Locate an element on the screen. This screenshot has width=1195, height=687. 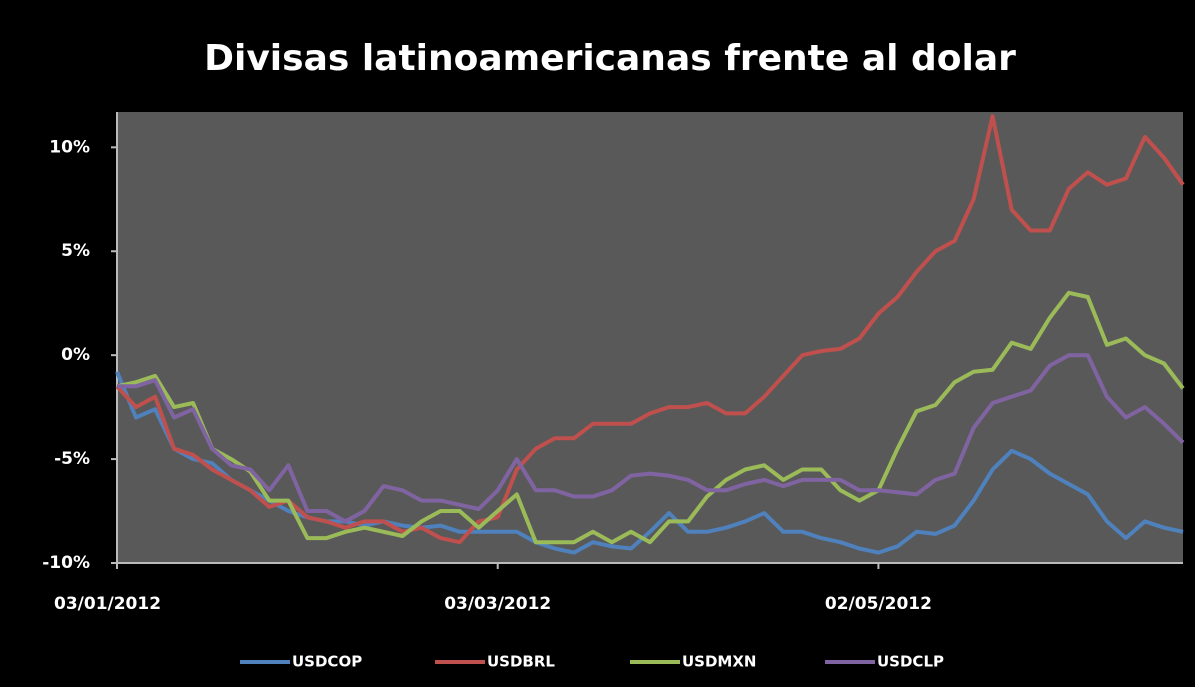
y-tick-label: -10% is located at coordinates (66, 563).